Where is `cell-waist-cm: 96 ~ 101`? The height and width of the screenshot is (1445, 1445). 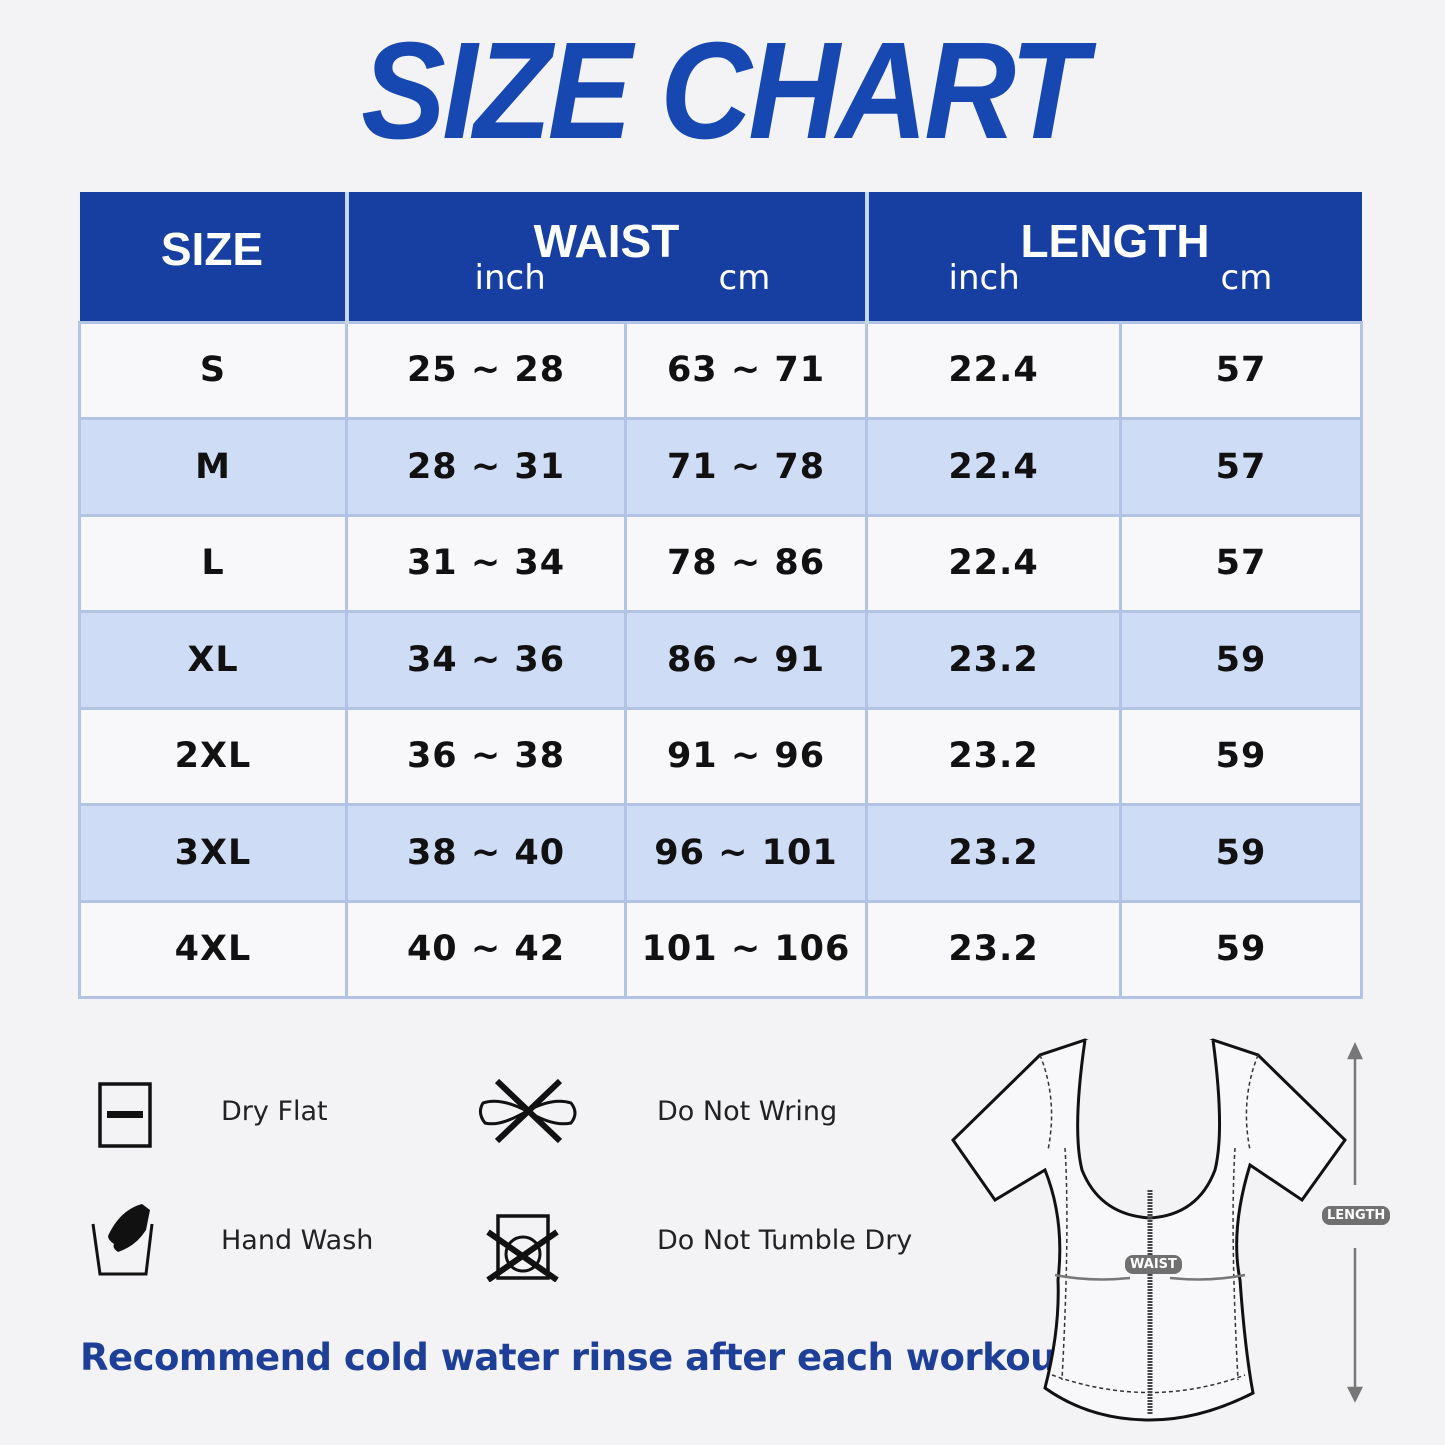 cell-waist-cm: 96 ~ 101 is located at coordinates (746, 853).